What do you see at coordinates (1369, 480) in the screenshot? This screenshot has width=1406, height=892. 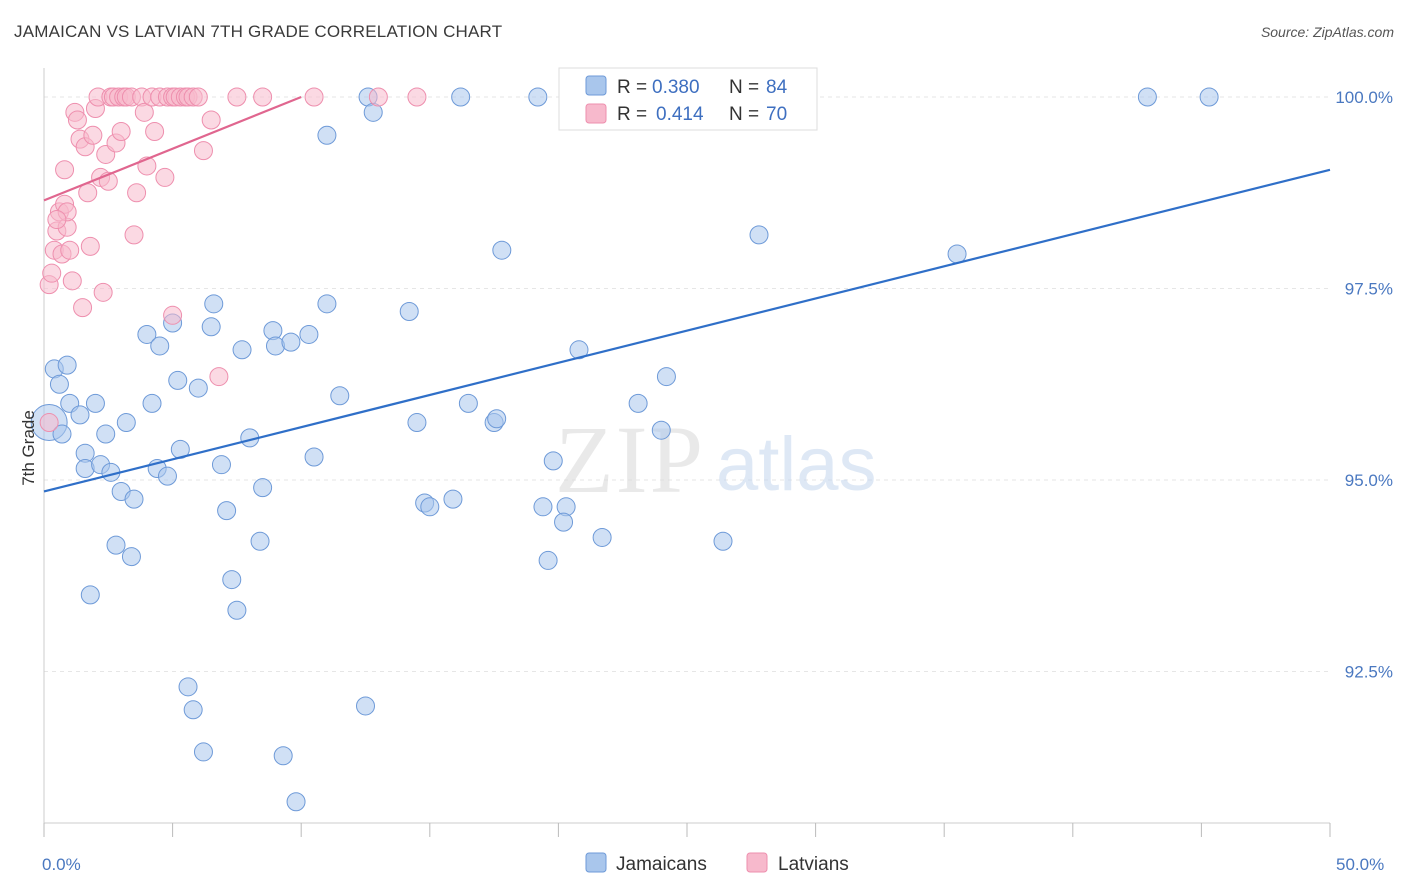 I see `y-tick-label: 95.0%` at bounding box center [1369, 480].